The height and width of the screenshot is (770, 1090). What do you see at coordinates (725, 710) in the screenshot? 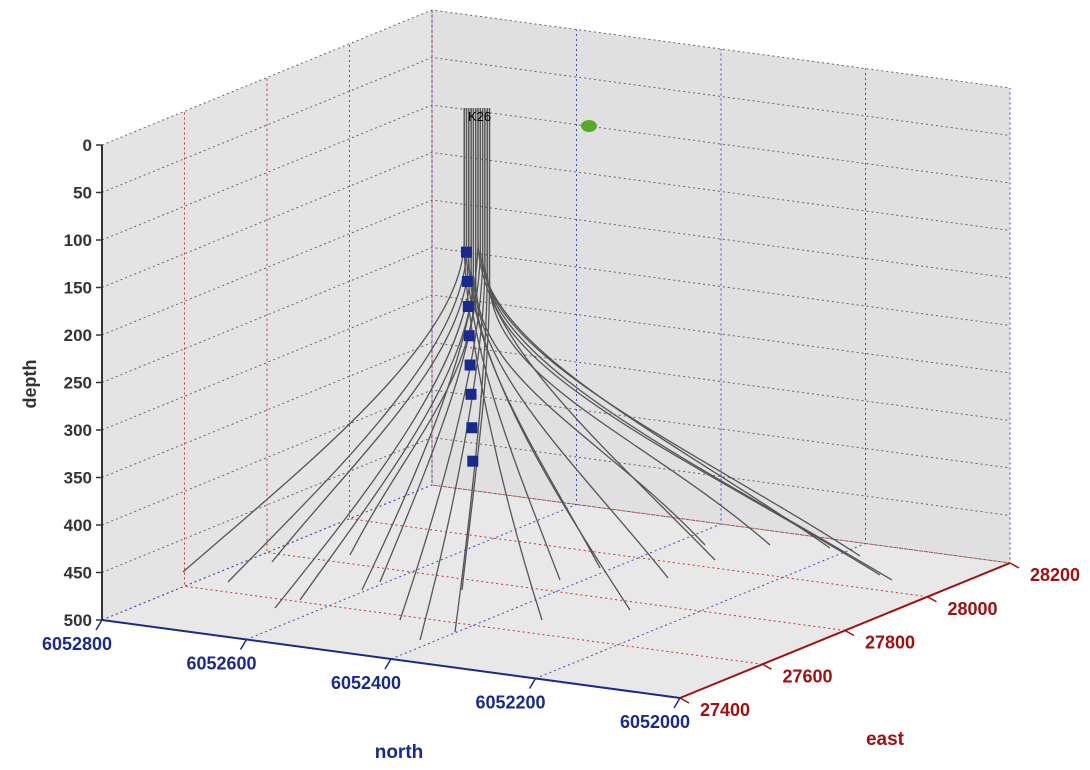
I see `east-tick-label: 27400` at bounding box center [725, 710].